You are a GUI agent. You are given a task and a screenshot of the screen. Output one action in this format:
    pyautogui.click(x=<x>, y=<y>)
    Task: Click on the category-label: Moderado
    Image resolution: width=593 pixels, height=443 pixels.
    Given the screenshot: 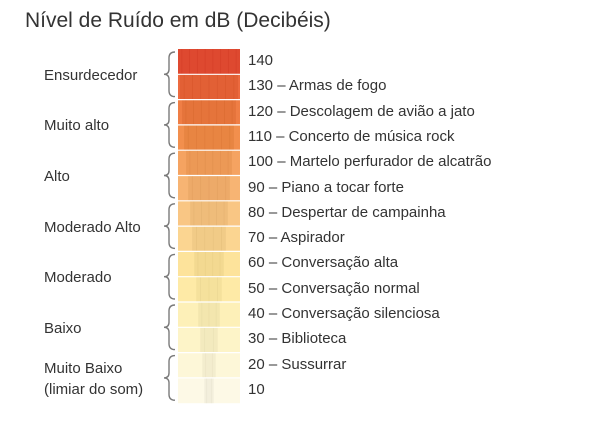 What is the action you would take?
    pyautogui.click(x=78, y=278)
    